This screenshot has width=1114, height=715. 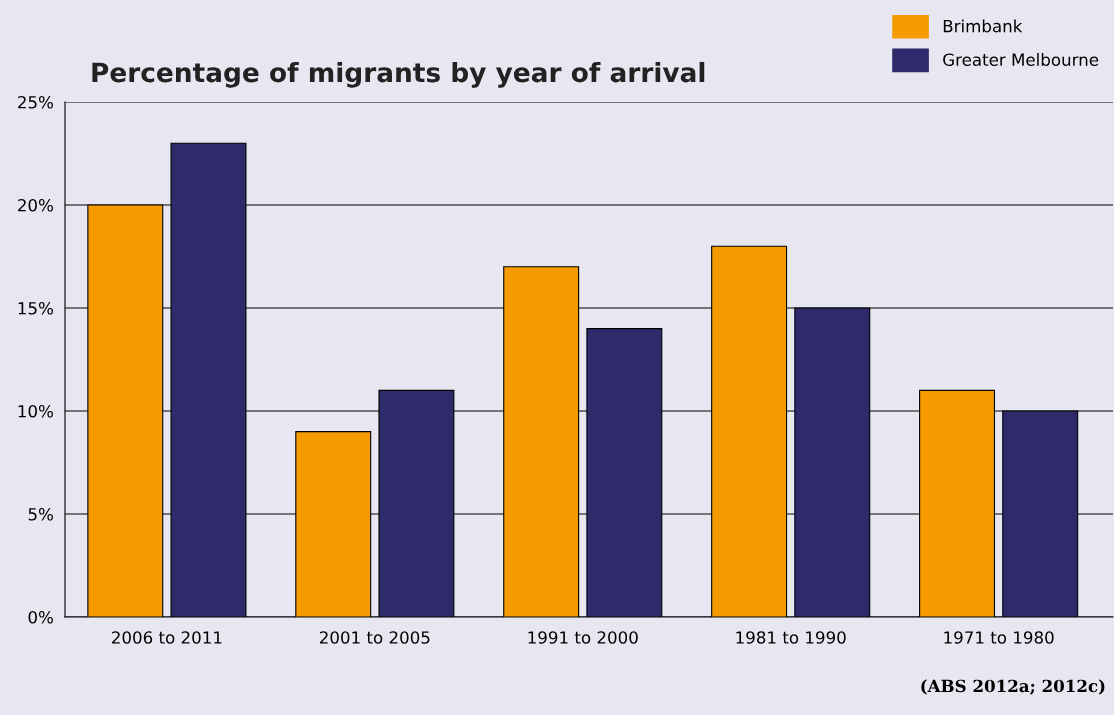 I want to click on y-tick-label: 25%, so click(x=35, y=102).